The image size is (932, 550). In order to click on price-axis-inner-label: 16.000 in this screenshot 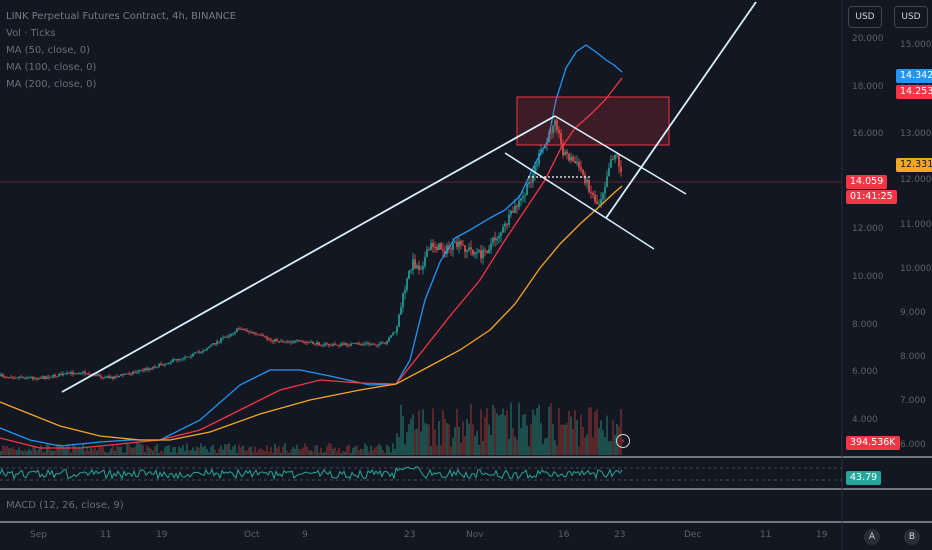, I will do `click(868, 134)`.